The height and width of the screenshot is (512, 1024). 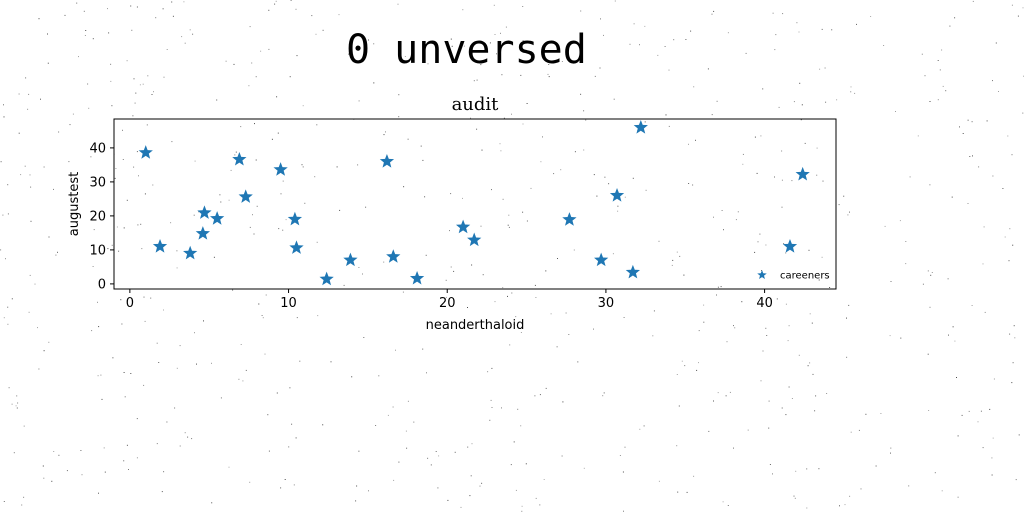 I want to click on y-axis-label: augustest, so click(x=74, y=204).